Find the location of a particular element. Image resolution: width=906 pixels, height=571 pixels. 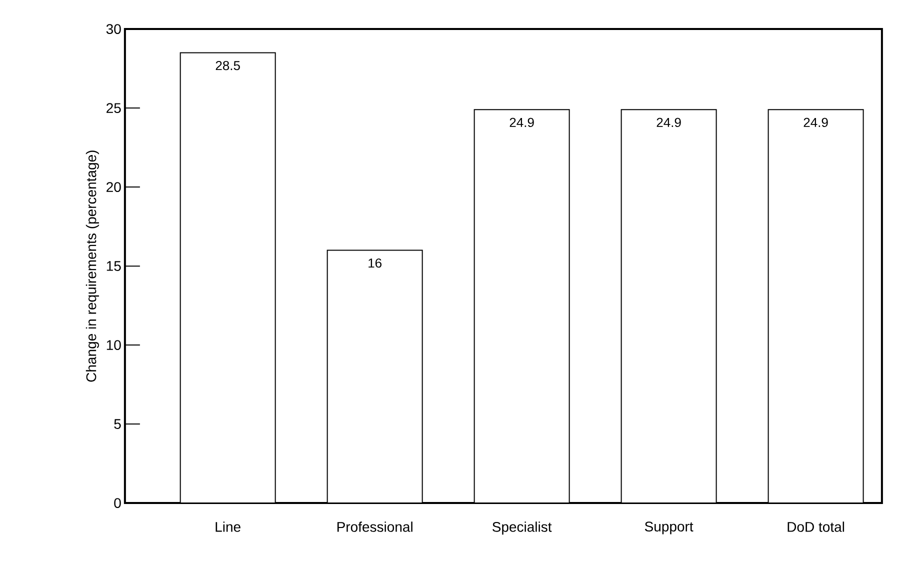

y-tick-label: 5 is located at coordinates (117, 424).